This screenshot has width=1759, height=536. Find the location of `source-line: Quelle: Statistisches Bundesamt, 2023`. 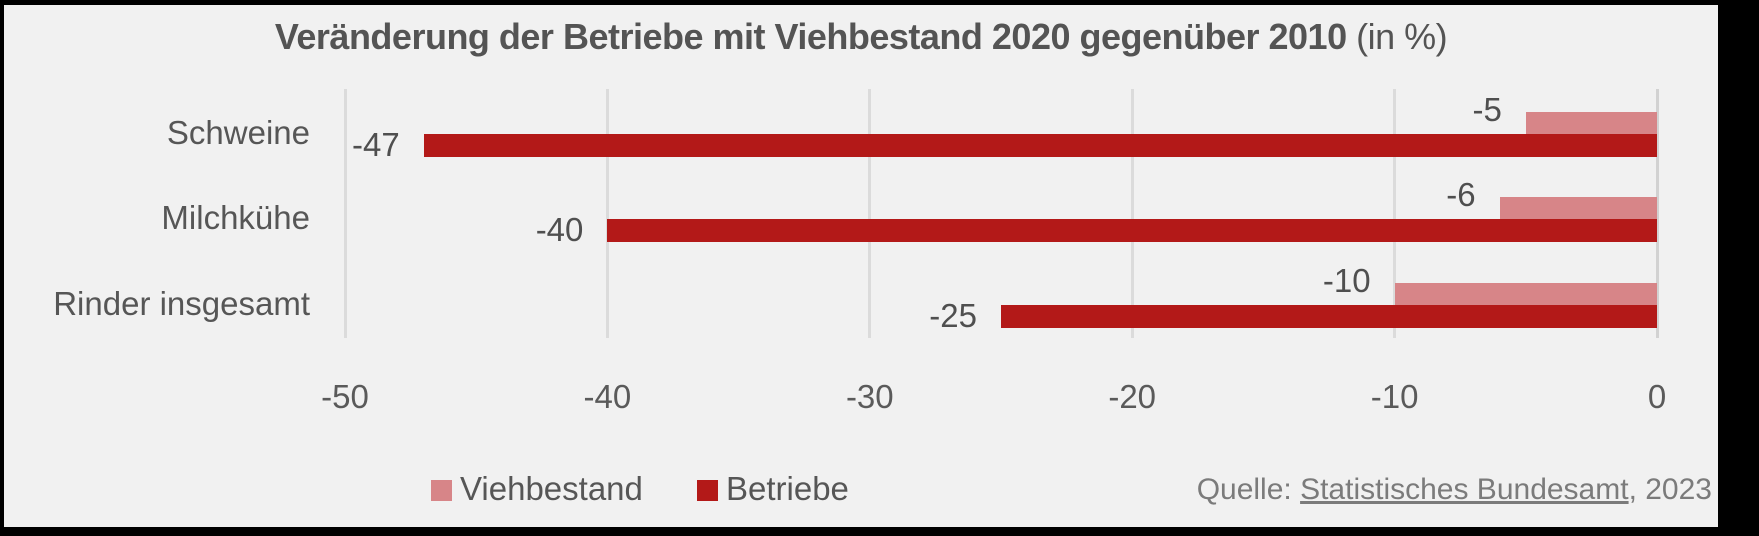

source-line: Quelle: Statistisches Bundesamt, 2023 is located at coordinates (1454, 490).